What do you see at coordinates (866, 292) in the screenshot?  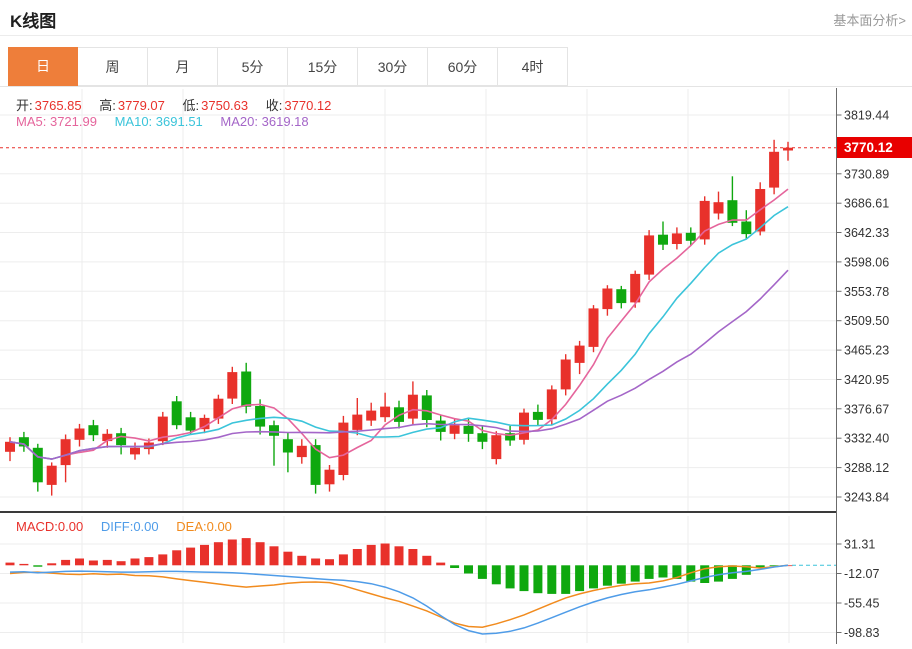 I see `svg-text: 3553.78` at bounding box center [866, 292].